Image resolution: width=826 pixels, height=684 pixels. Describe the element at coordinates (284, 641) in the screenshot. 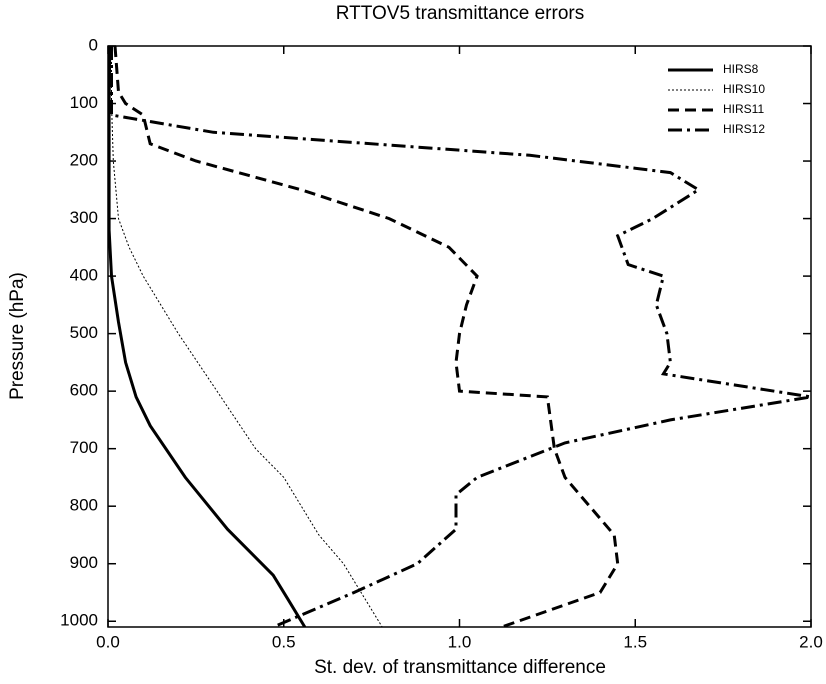

I see `x-tick-label: 0.5` at that location.